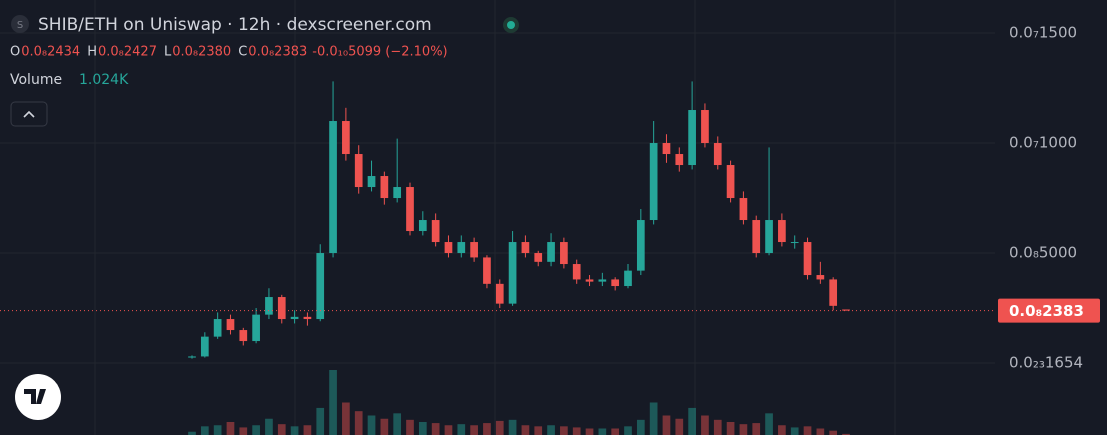 The image size is (1107, 435). What do you see at coordinates (1046, 311) in the screenshot?
I see `last-price-label: 0.0₈2383` at bounding box center [1046, 311].